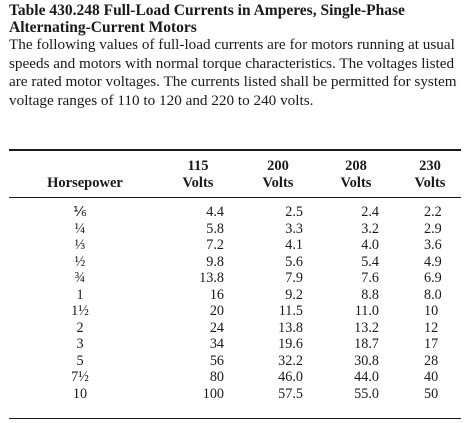 Image resolution: width=469 pixels, height=423 pixels. Describe the element at coordinates (235, 278) in the screenshot. I see `table-row: ¾ 13.8 7.9 7.6 6.9` at that location.